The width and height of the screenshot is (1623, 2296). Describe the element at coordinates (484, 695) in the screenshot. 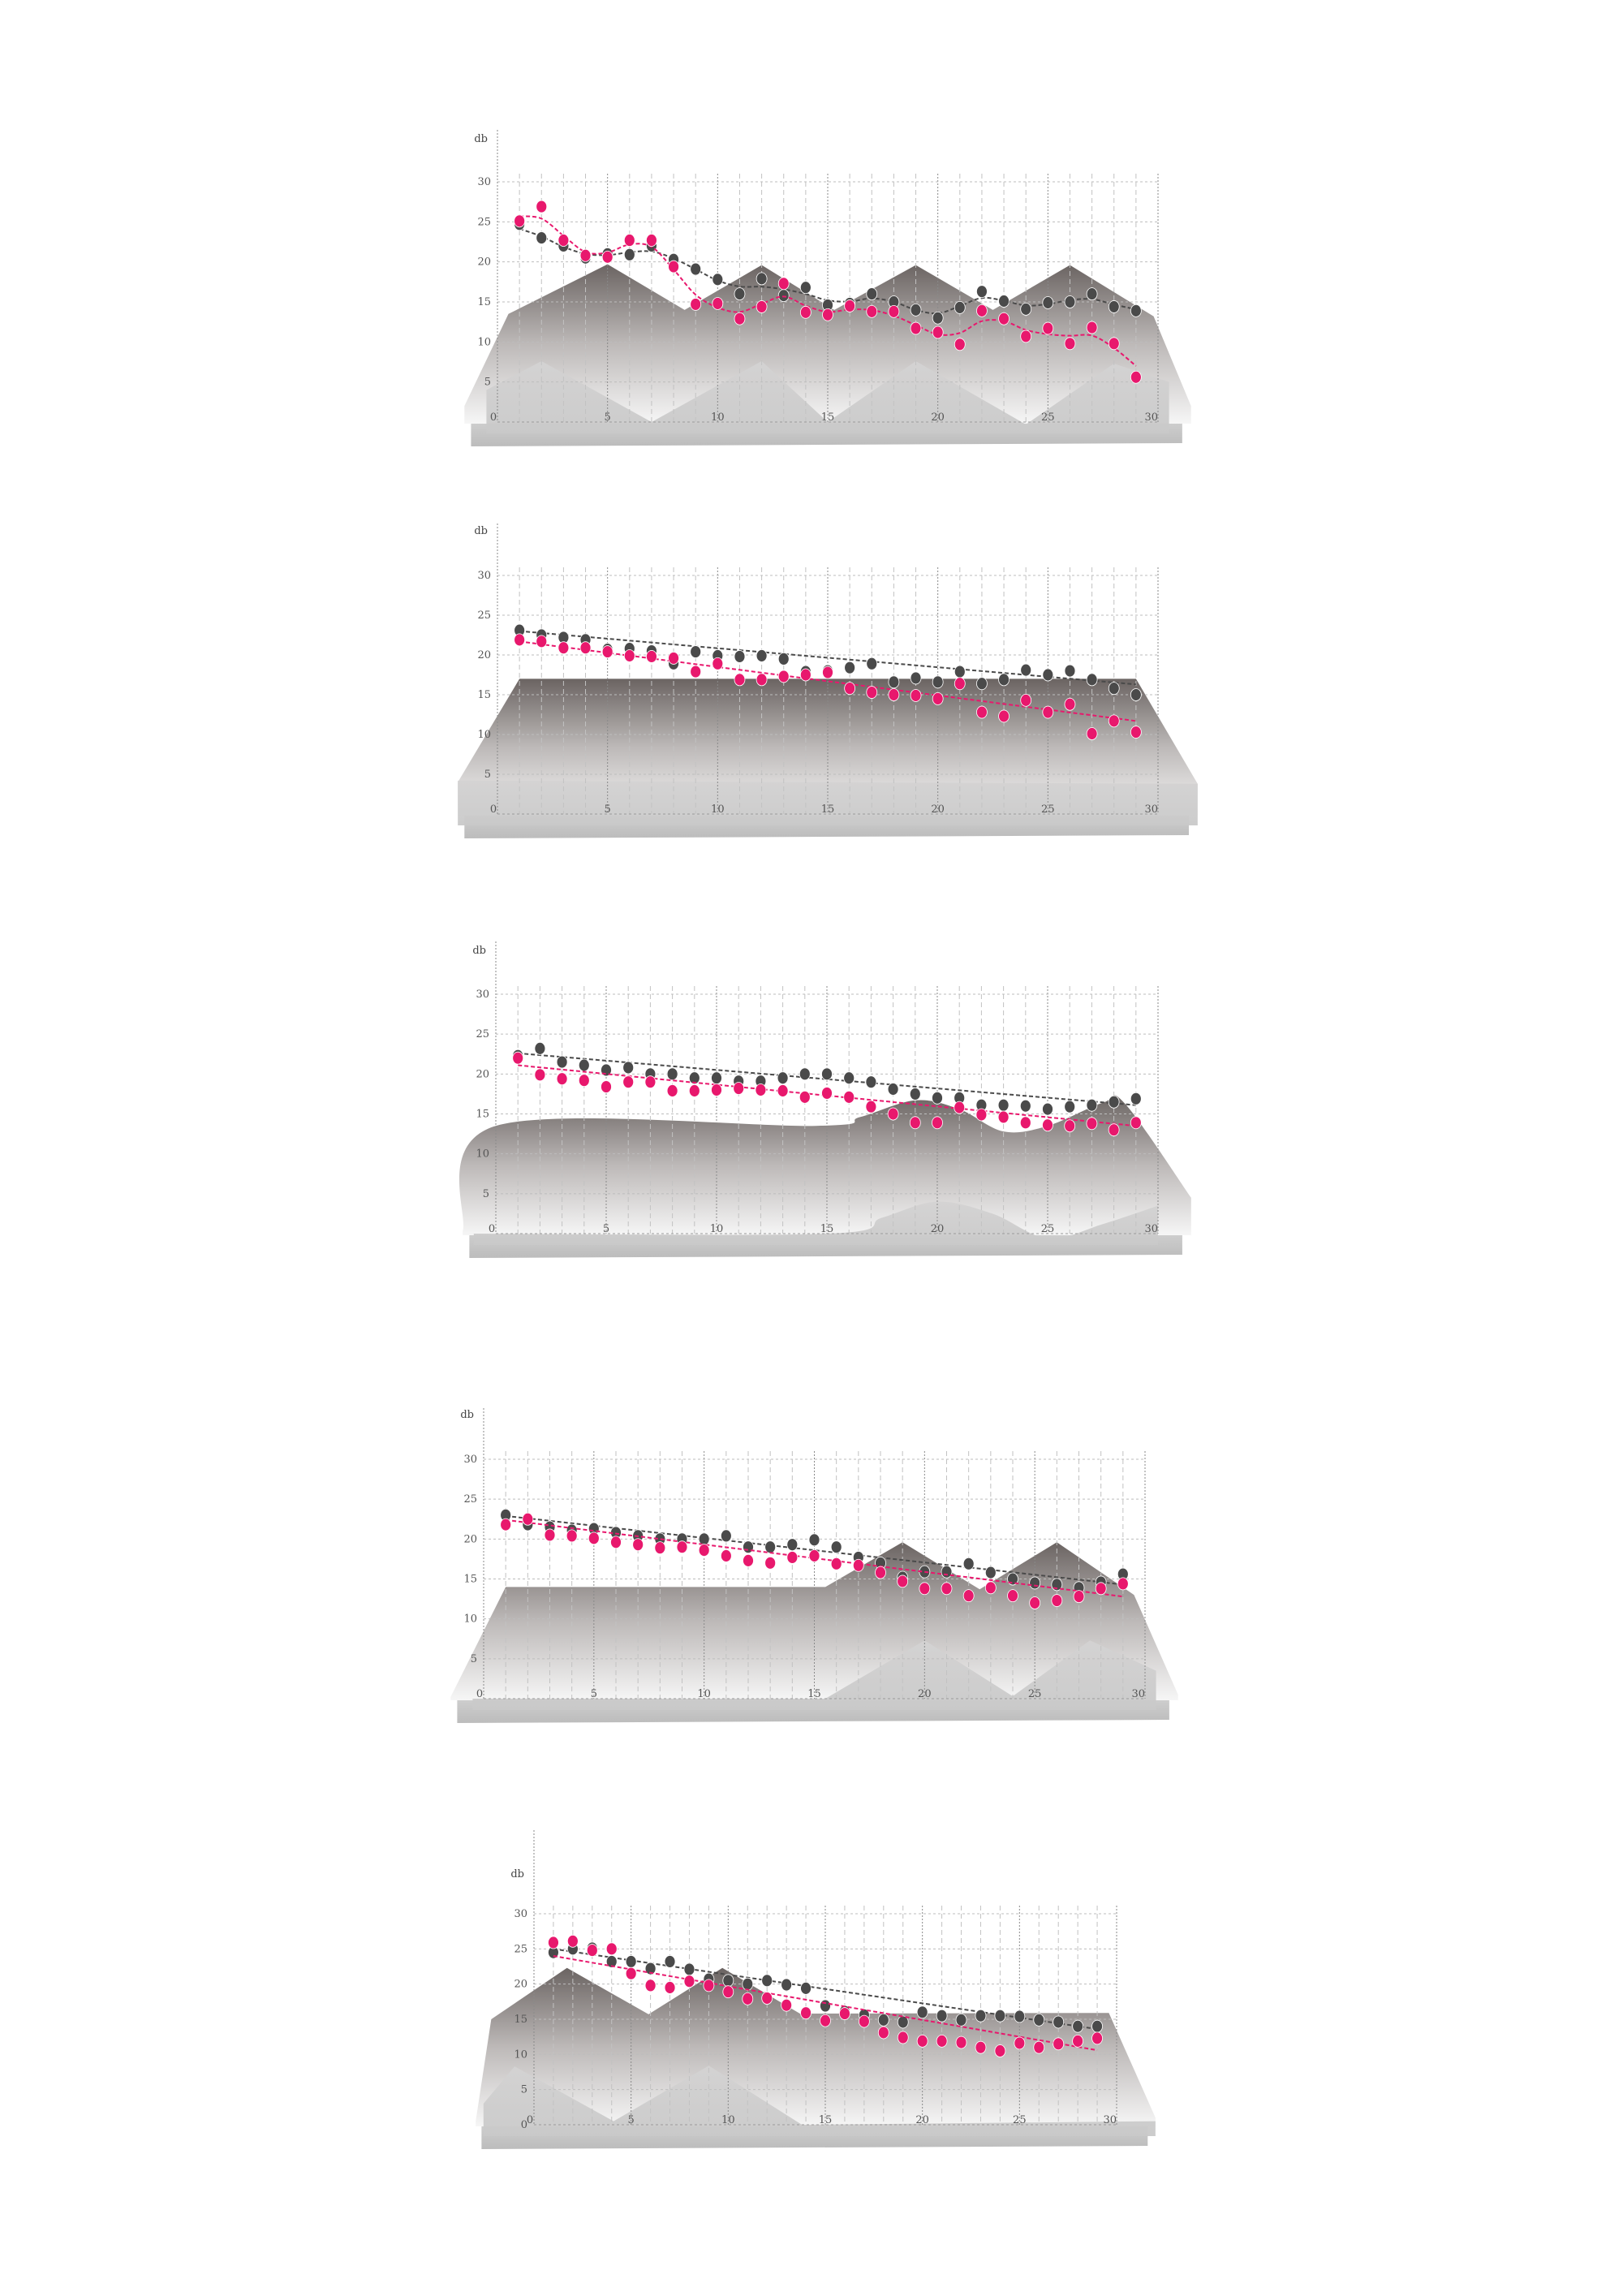

I see `y-tick-label: 15` at that location.